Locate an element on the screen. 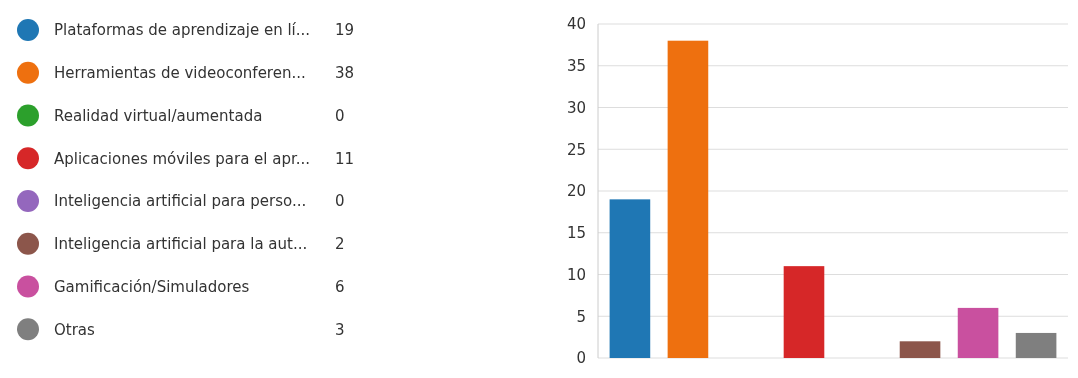 The width and height of the screenshot is (1078, 378). y-tick-label: 20 is located at coordinates (576, 191).